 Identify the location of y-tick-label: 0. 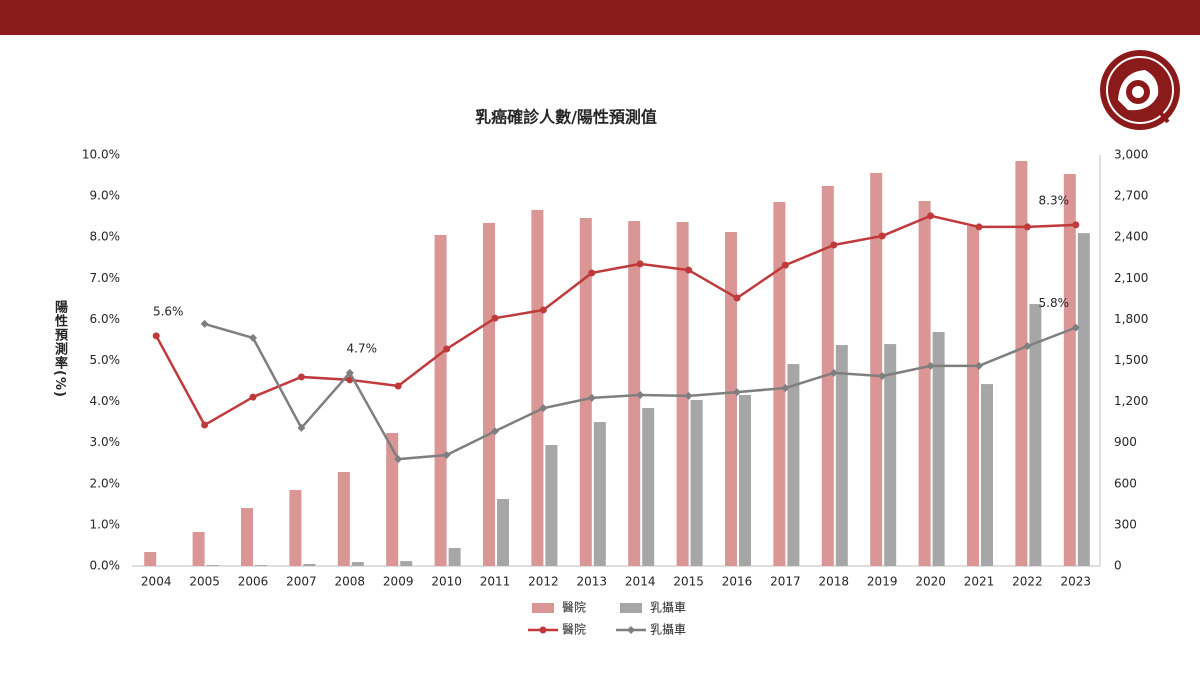
(1118, 566).